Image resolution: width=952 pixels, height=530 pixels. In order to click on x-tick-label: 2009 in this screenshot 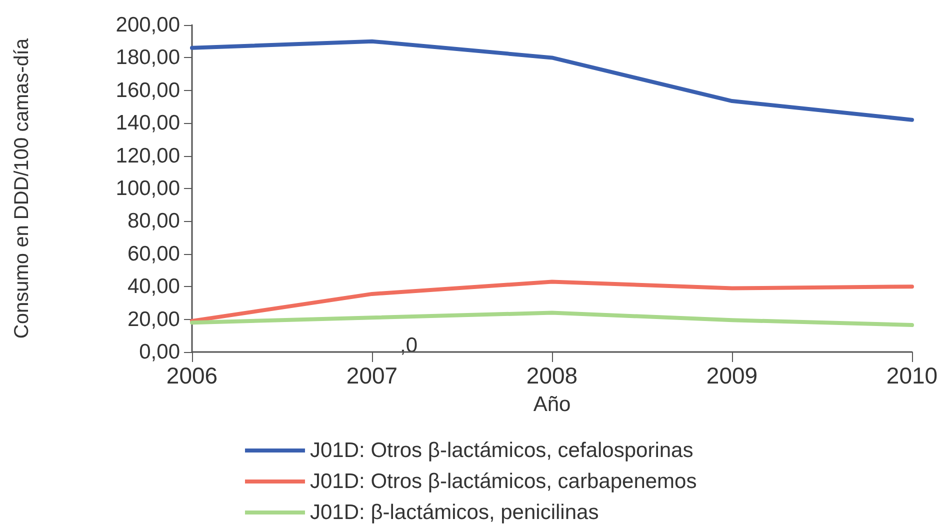, I will do `click(732, 375)`.